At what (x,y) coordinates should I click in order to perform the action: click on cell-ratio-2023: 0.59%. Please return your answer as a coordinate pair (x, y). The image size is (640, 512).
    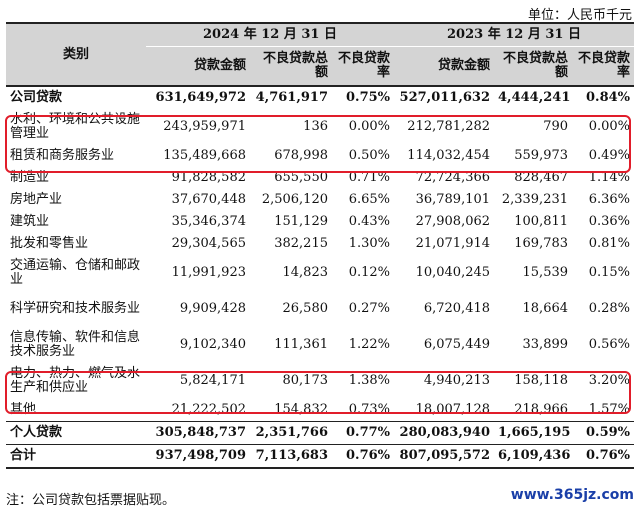
    Looking at the image, I should click on (603, 433).